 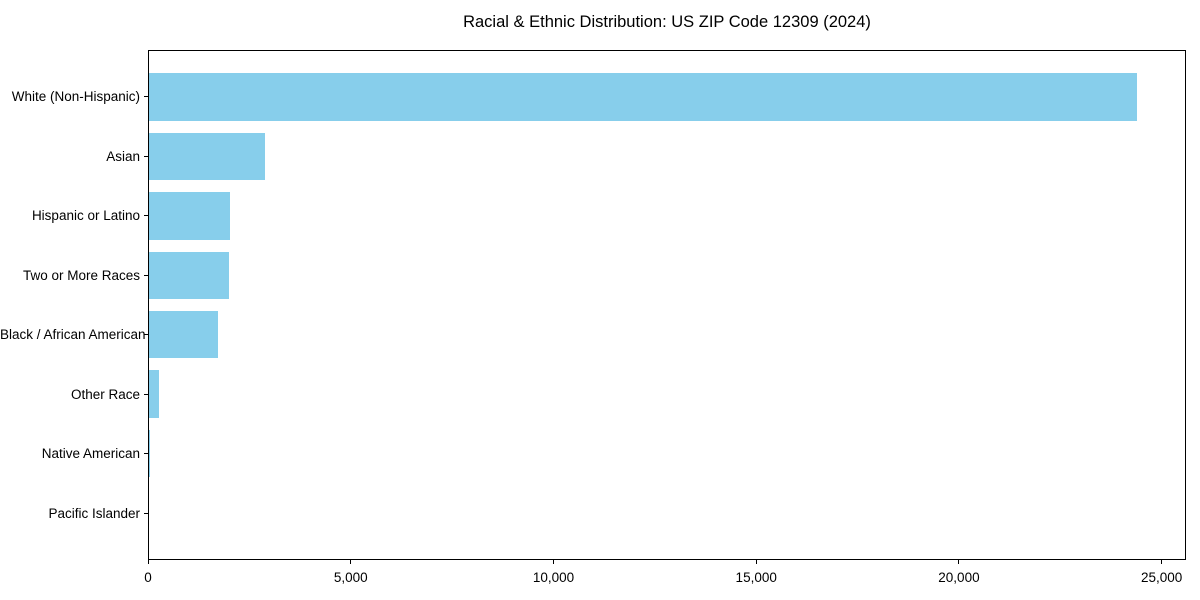 I want to click on x-axis-tick-label: 0, so click(x=148, y=577).